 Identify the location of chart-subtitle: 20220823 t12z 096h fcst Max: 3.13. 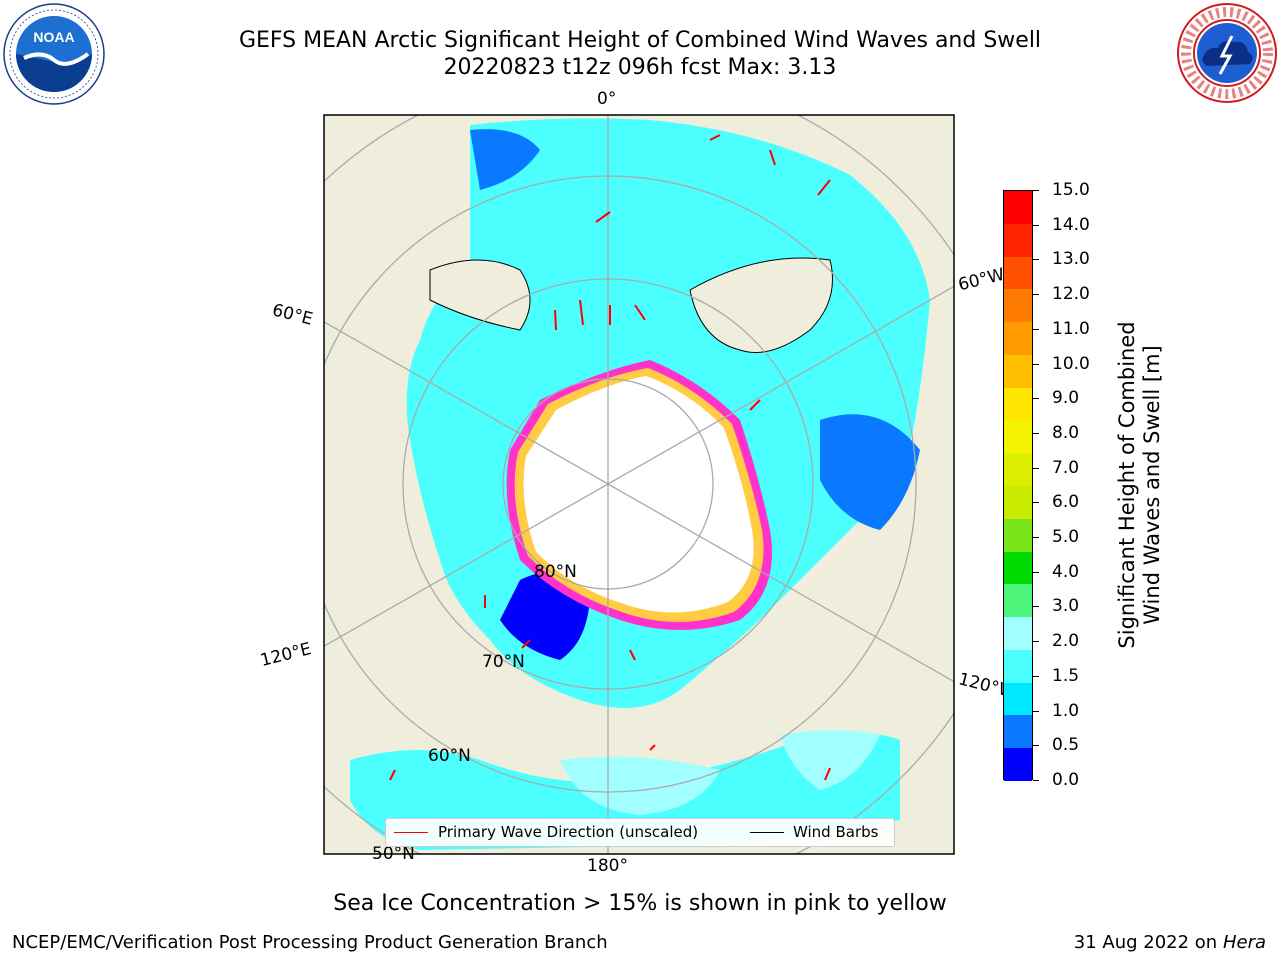
(640, 67).